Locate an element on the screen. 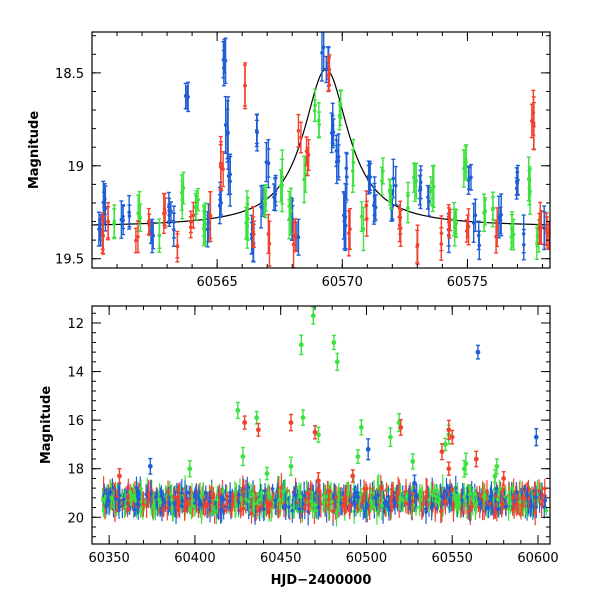  bottom-x-axis-title: HJD−2400000 is located at coordinates (321, 580).